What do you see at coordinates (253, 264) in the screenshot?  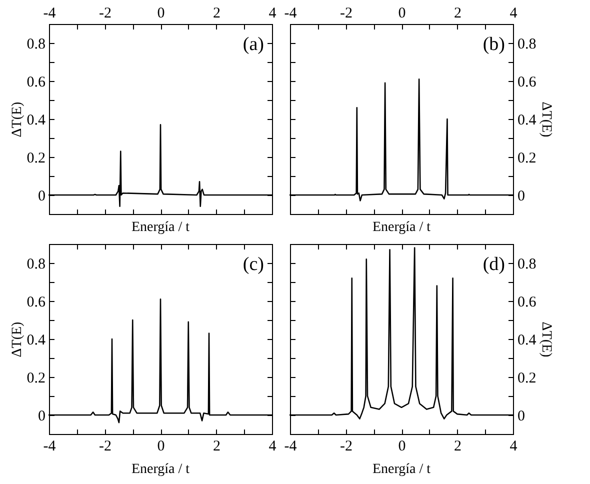 I see `annotation: (c)` at bounding box center [253, 264].